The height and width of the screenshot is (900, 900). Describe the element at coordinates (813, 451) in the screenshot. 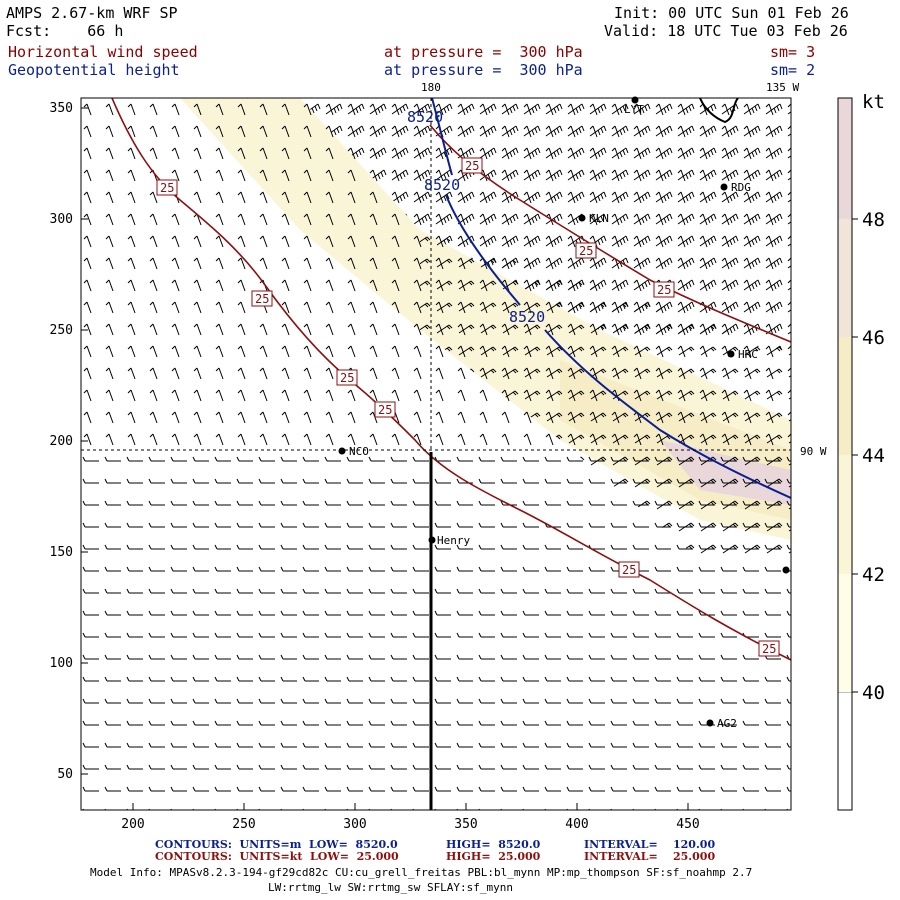

I see `lon-label-90w: 90 W` at that location.